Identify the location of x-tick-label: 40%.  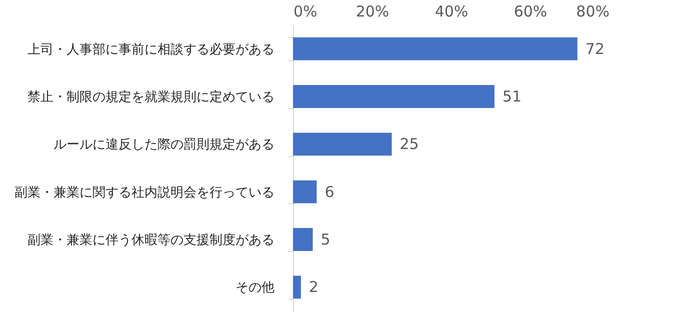
(451, 11).